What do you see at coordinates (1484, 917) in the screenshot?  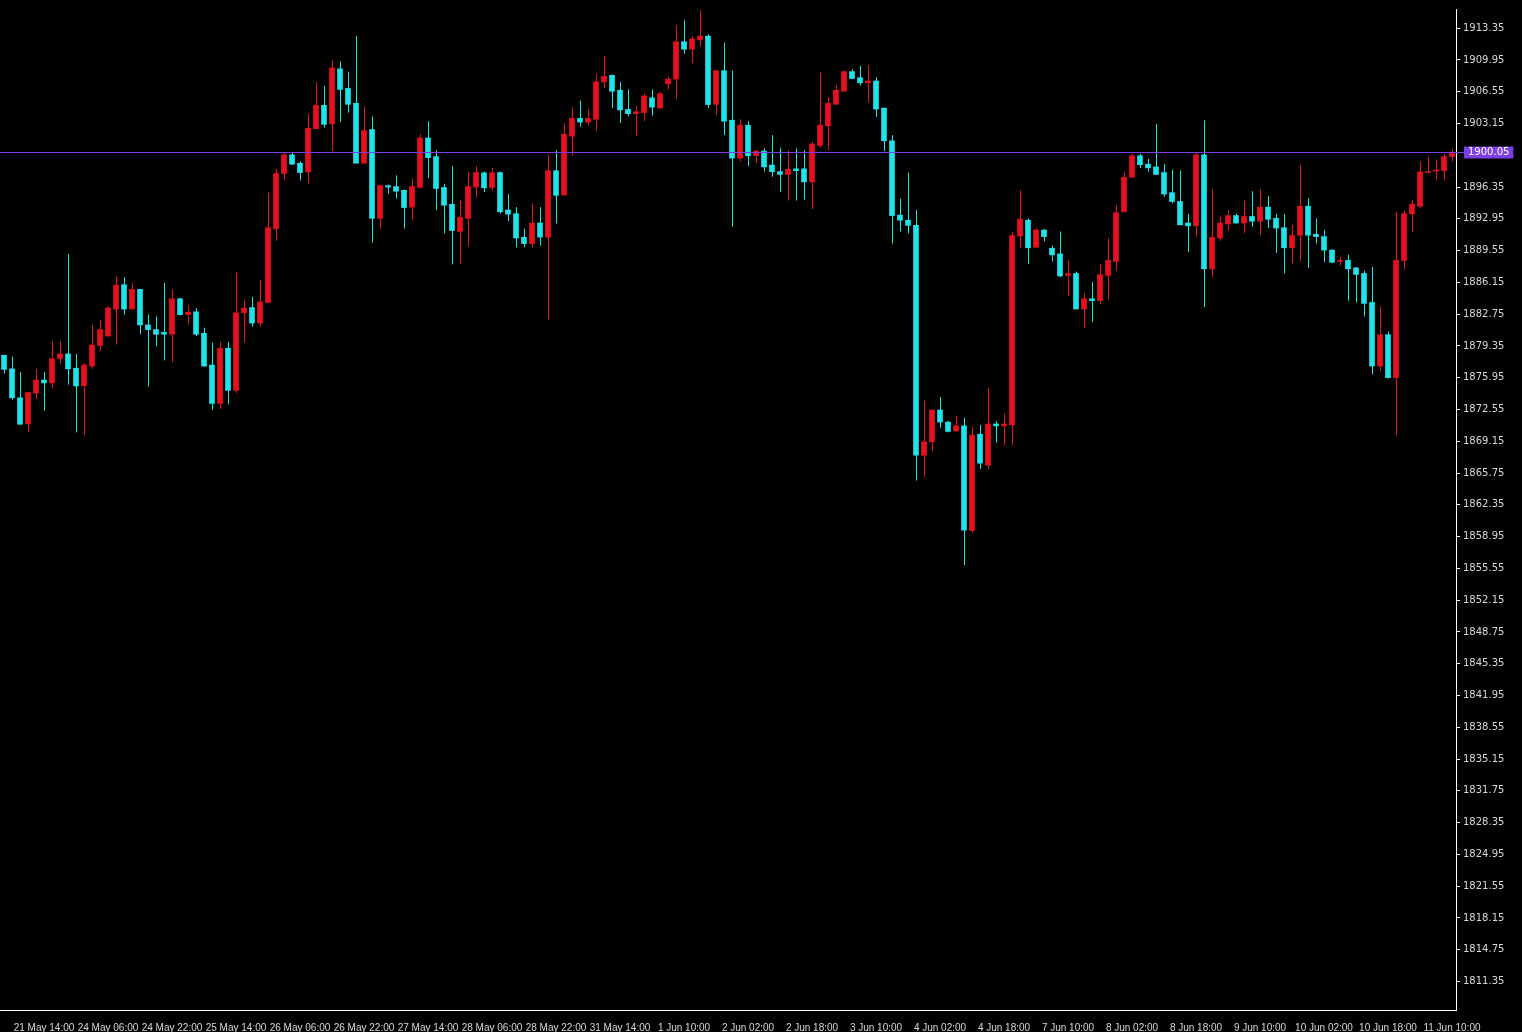 I see `y-tick-label: 1818.15` at bounding box center [1484, 917].